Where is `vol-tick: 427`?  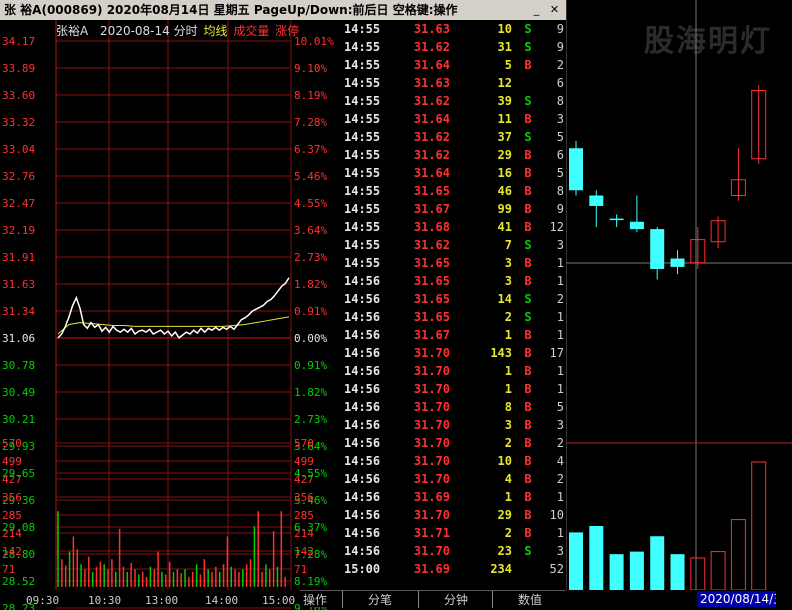
vol-tick: 427 is located at coordinates (12, 479).